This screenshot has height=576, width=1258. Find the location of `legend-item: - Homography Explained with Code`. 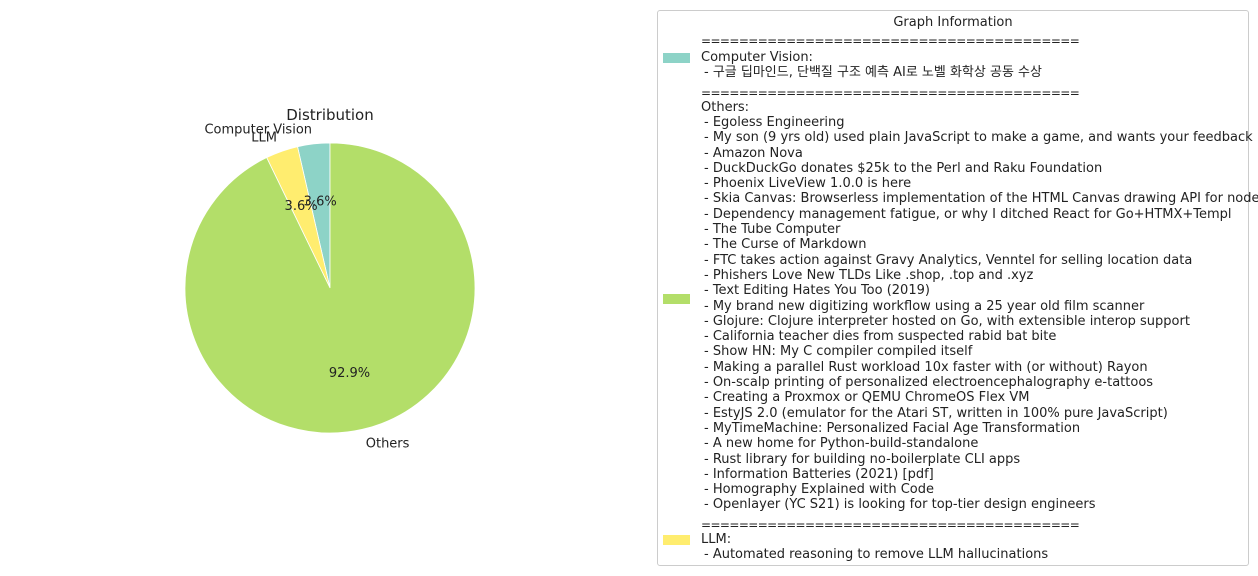

legend-item: - Homography Explained with Code is located at coordinates (819, 490).